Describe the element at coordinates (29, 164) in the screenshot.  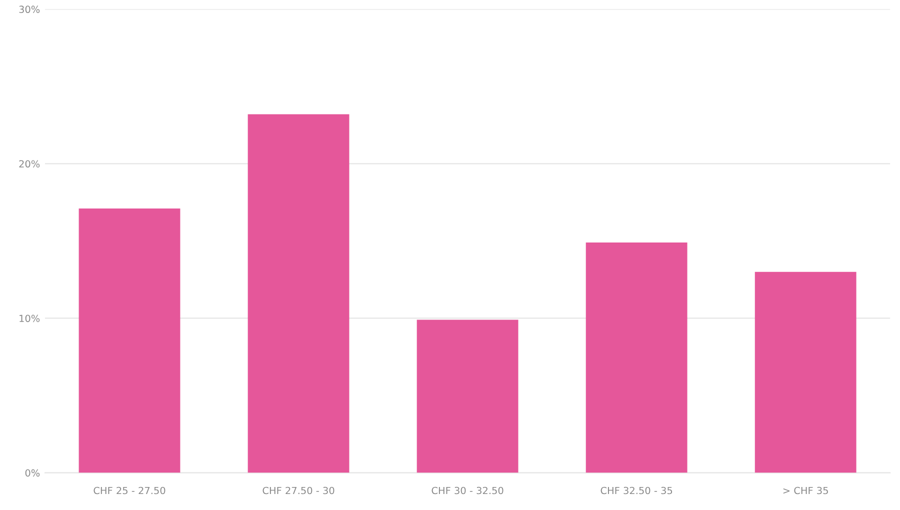
I see `y-tick-label: 20%` at that location.